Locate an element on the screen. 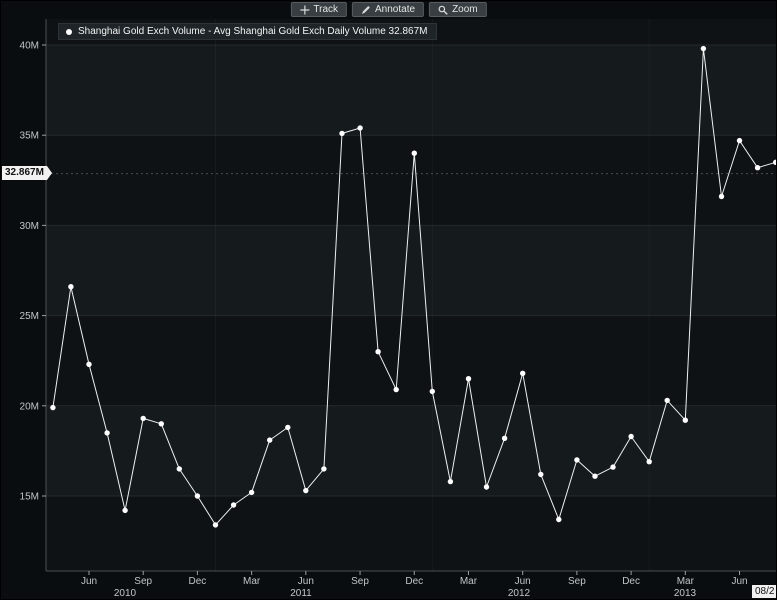 Image resolution: width=777 pixels, height=600 pixels. annotate-button: Annotate is located at coordinates (388, 9).